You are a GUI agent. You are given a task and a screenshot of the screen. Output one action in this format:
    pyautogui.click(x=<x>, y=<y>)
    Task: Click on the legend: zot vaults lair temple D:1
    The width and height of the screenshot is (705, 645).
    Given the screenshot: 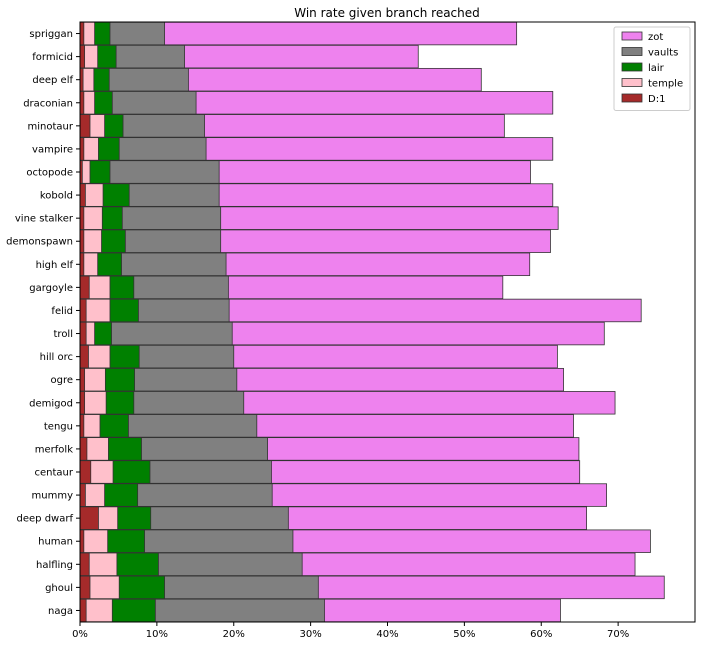 What is the action you would take?
    pyautogui.click(x=652, y=68)
    